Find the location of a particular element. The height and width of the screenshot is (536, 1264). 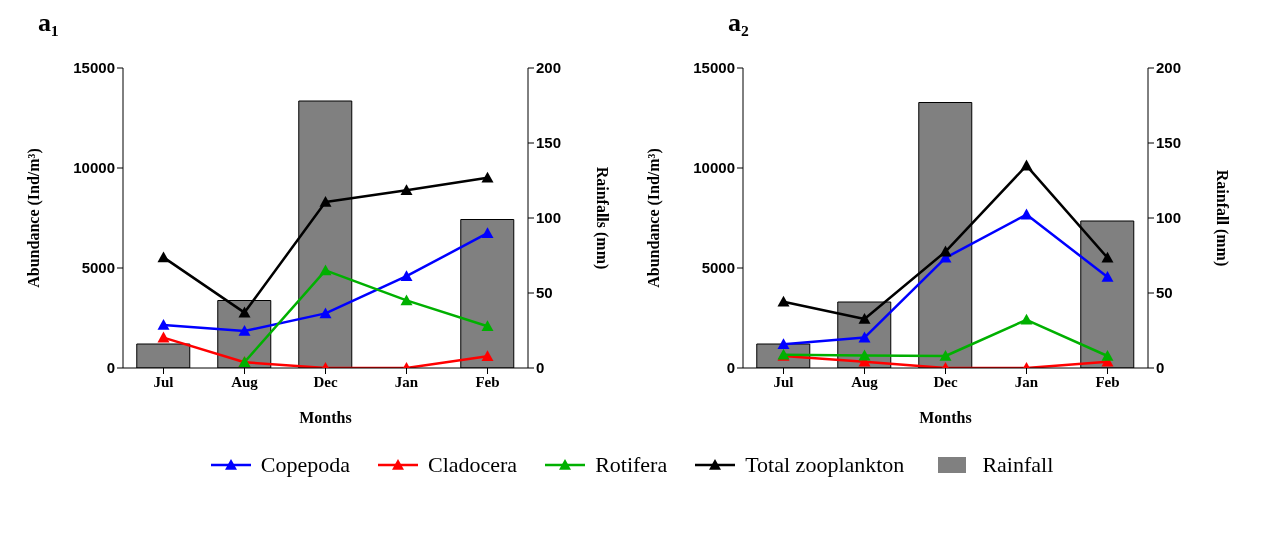

legend-label: Cladocera is located at coordinates (472, 465).